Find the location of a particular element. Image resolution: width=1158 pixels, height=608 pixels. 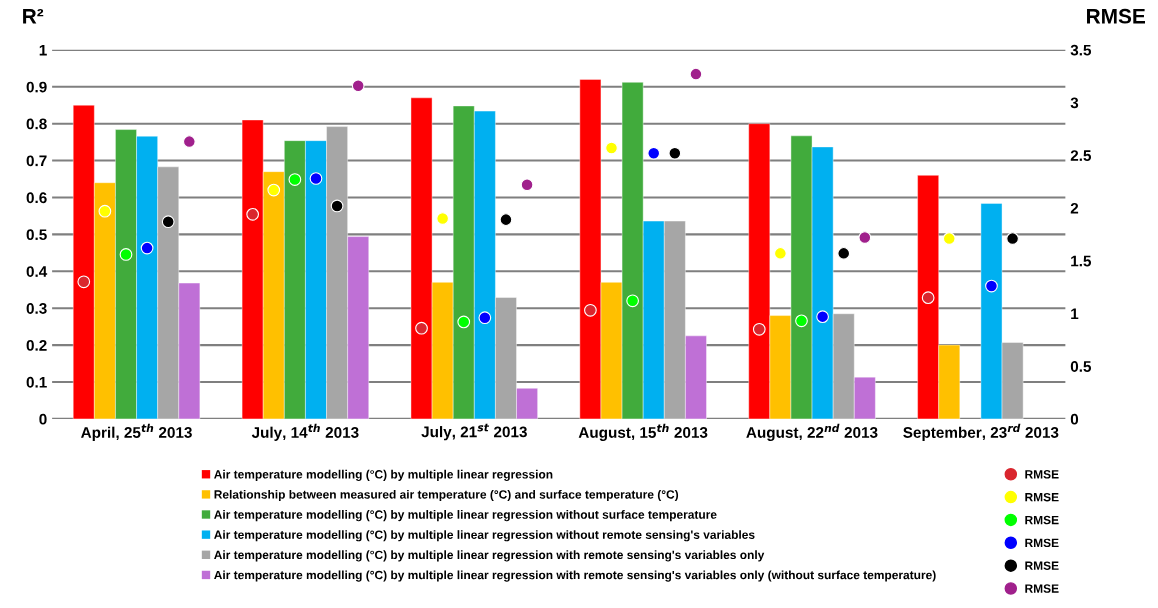

legend-label: Relationship between measured air temperature (°C) and surface temperature (°C) is located at coordinates (446, 495).